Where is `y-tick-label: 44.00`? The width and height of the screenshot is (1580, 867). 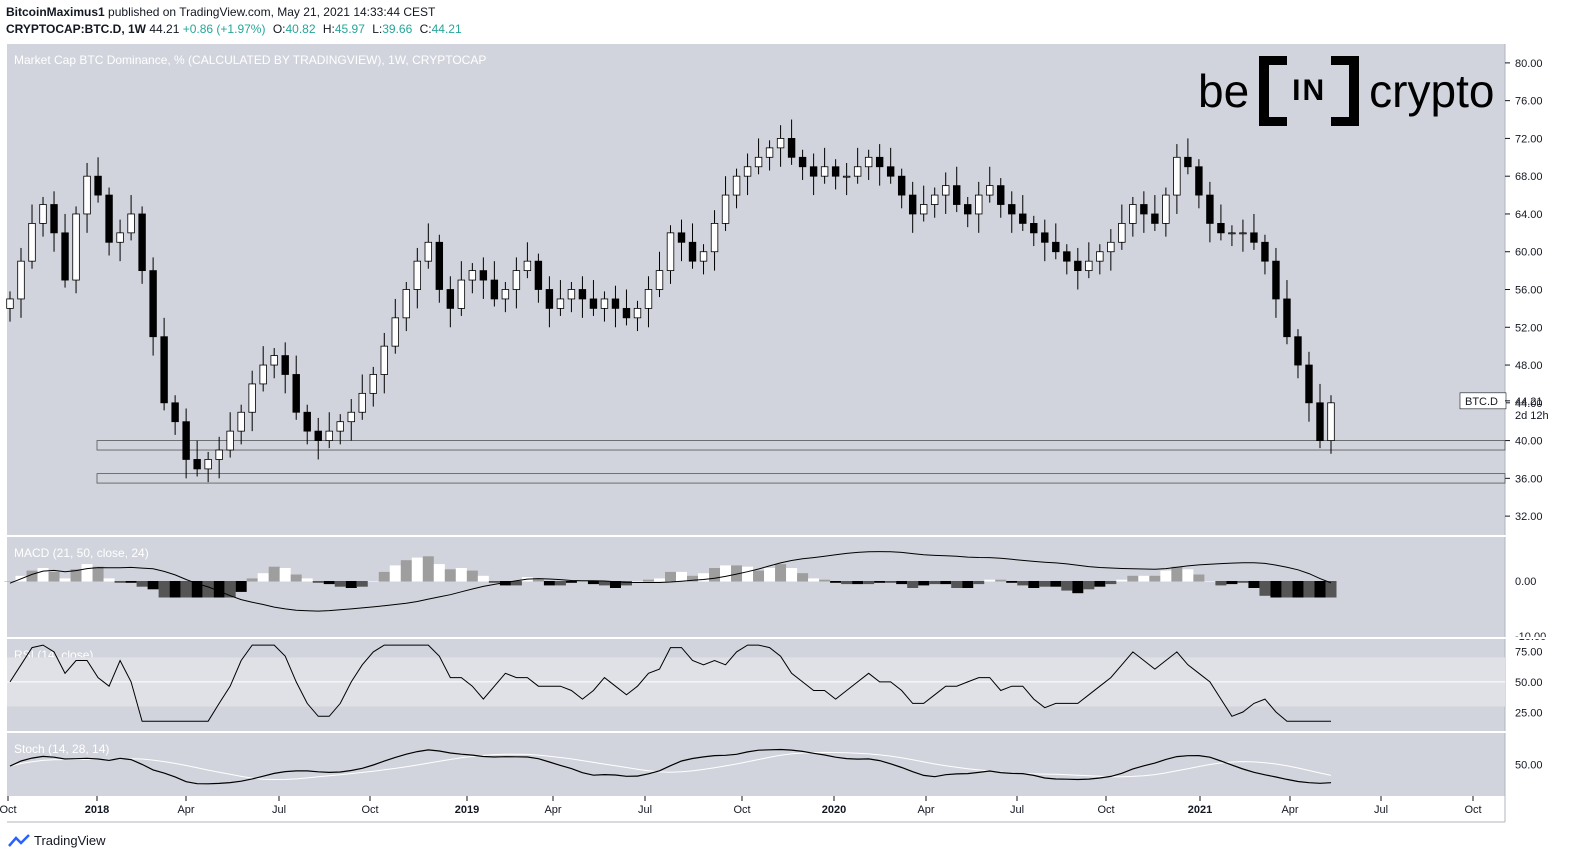
y-tick-label: 44.00 is located at coordinates (1529, 404).